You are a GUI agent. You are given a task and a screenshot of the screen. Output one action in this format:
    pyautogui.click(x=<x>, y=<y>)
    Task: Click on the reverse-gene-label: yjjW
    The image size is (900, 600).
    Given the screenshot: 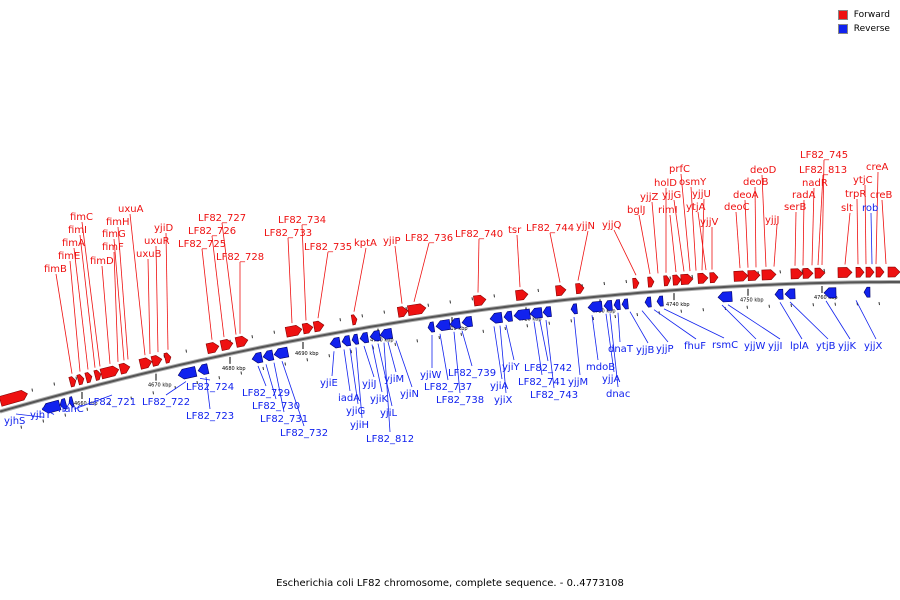 What is the action you would take?
    pyautogui.click(x=754, y=346)
    